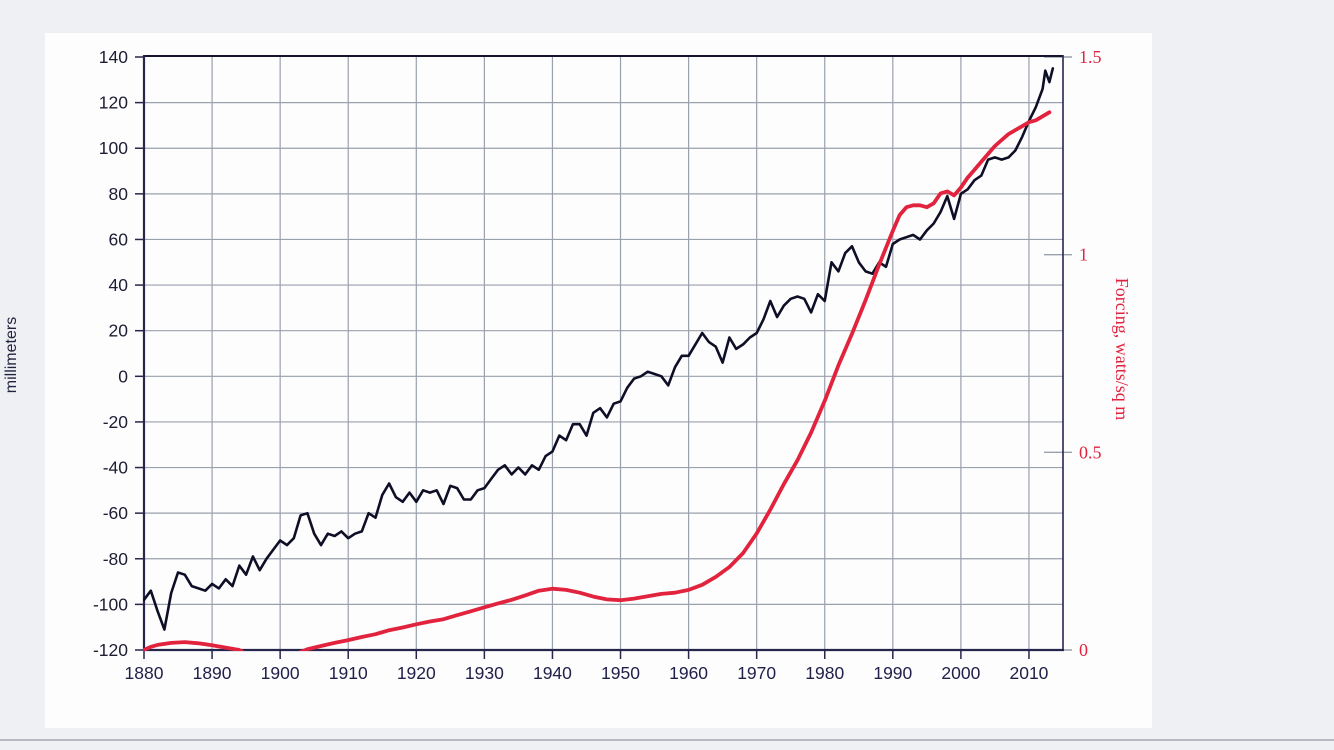  Describe the element at coordinates (824, 673) in the screenshot. I see `x-tick-label: 1980` at that location.